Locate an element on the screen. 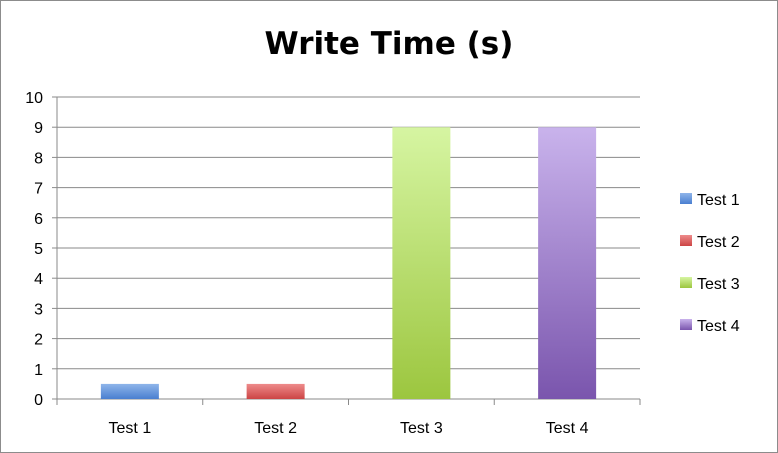  x-tick-labels: Test 1 Test 2 Test 3 Test 4 is located at coordinates (349, 428).